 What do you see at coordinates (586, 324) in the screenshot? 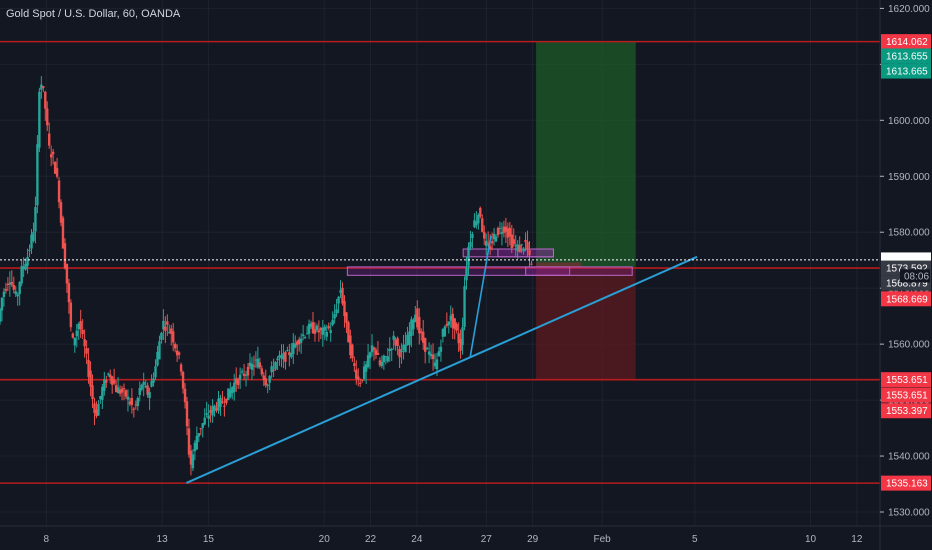
I see `stop-zone` at bounding box center [586, 324].